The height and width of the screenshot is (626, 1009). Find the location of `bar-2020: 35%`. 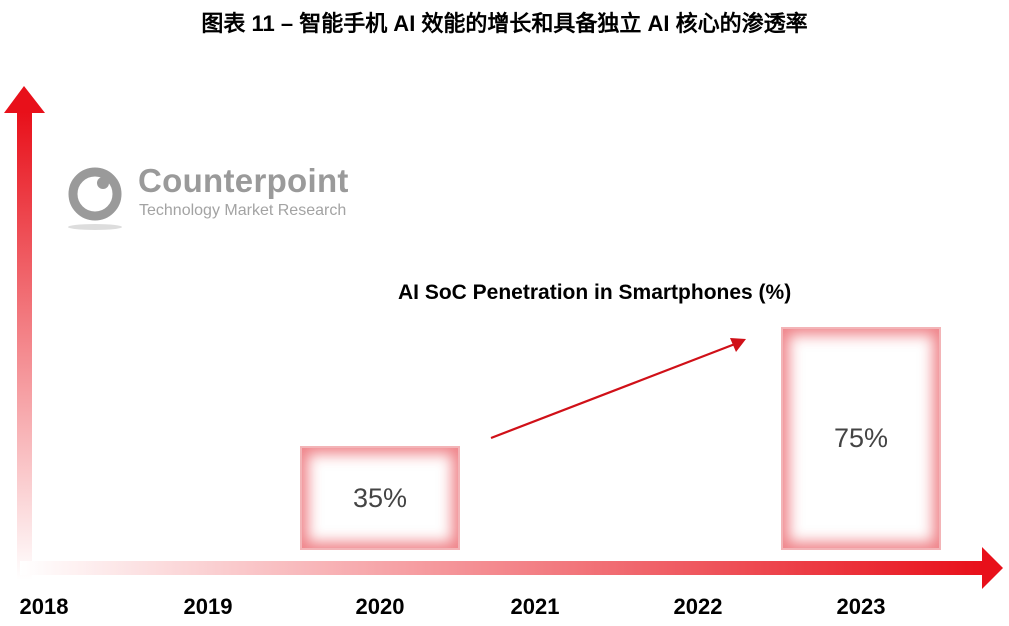

bar-2020: 35% is located at coordinates (380, 498).